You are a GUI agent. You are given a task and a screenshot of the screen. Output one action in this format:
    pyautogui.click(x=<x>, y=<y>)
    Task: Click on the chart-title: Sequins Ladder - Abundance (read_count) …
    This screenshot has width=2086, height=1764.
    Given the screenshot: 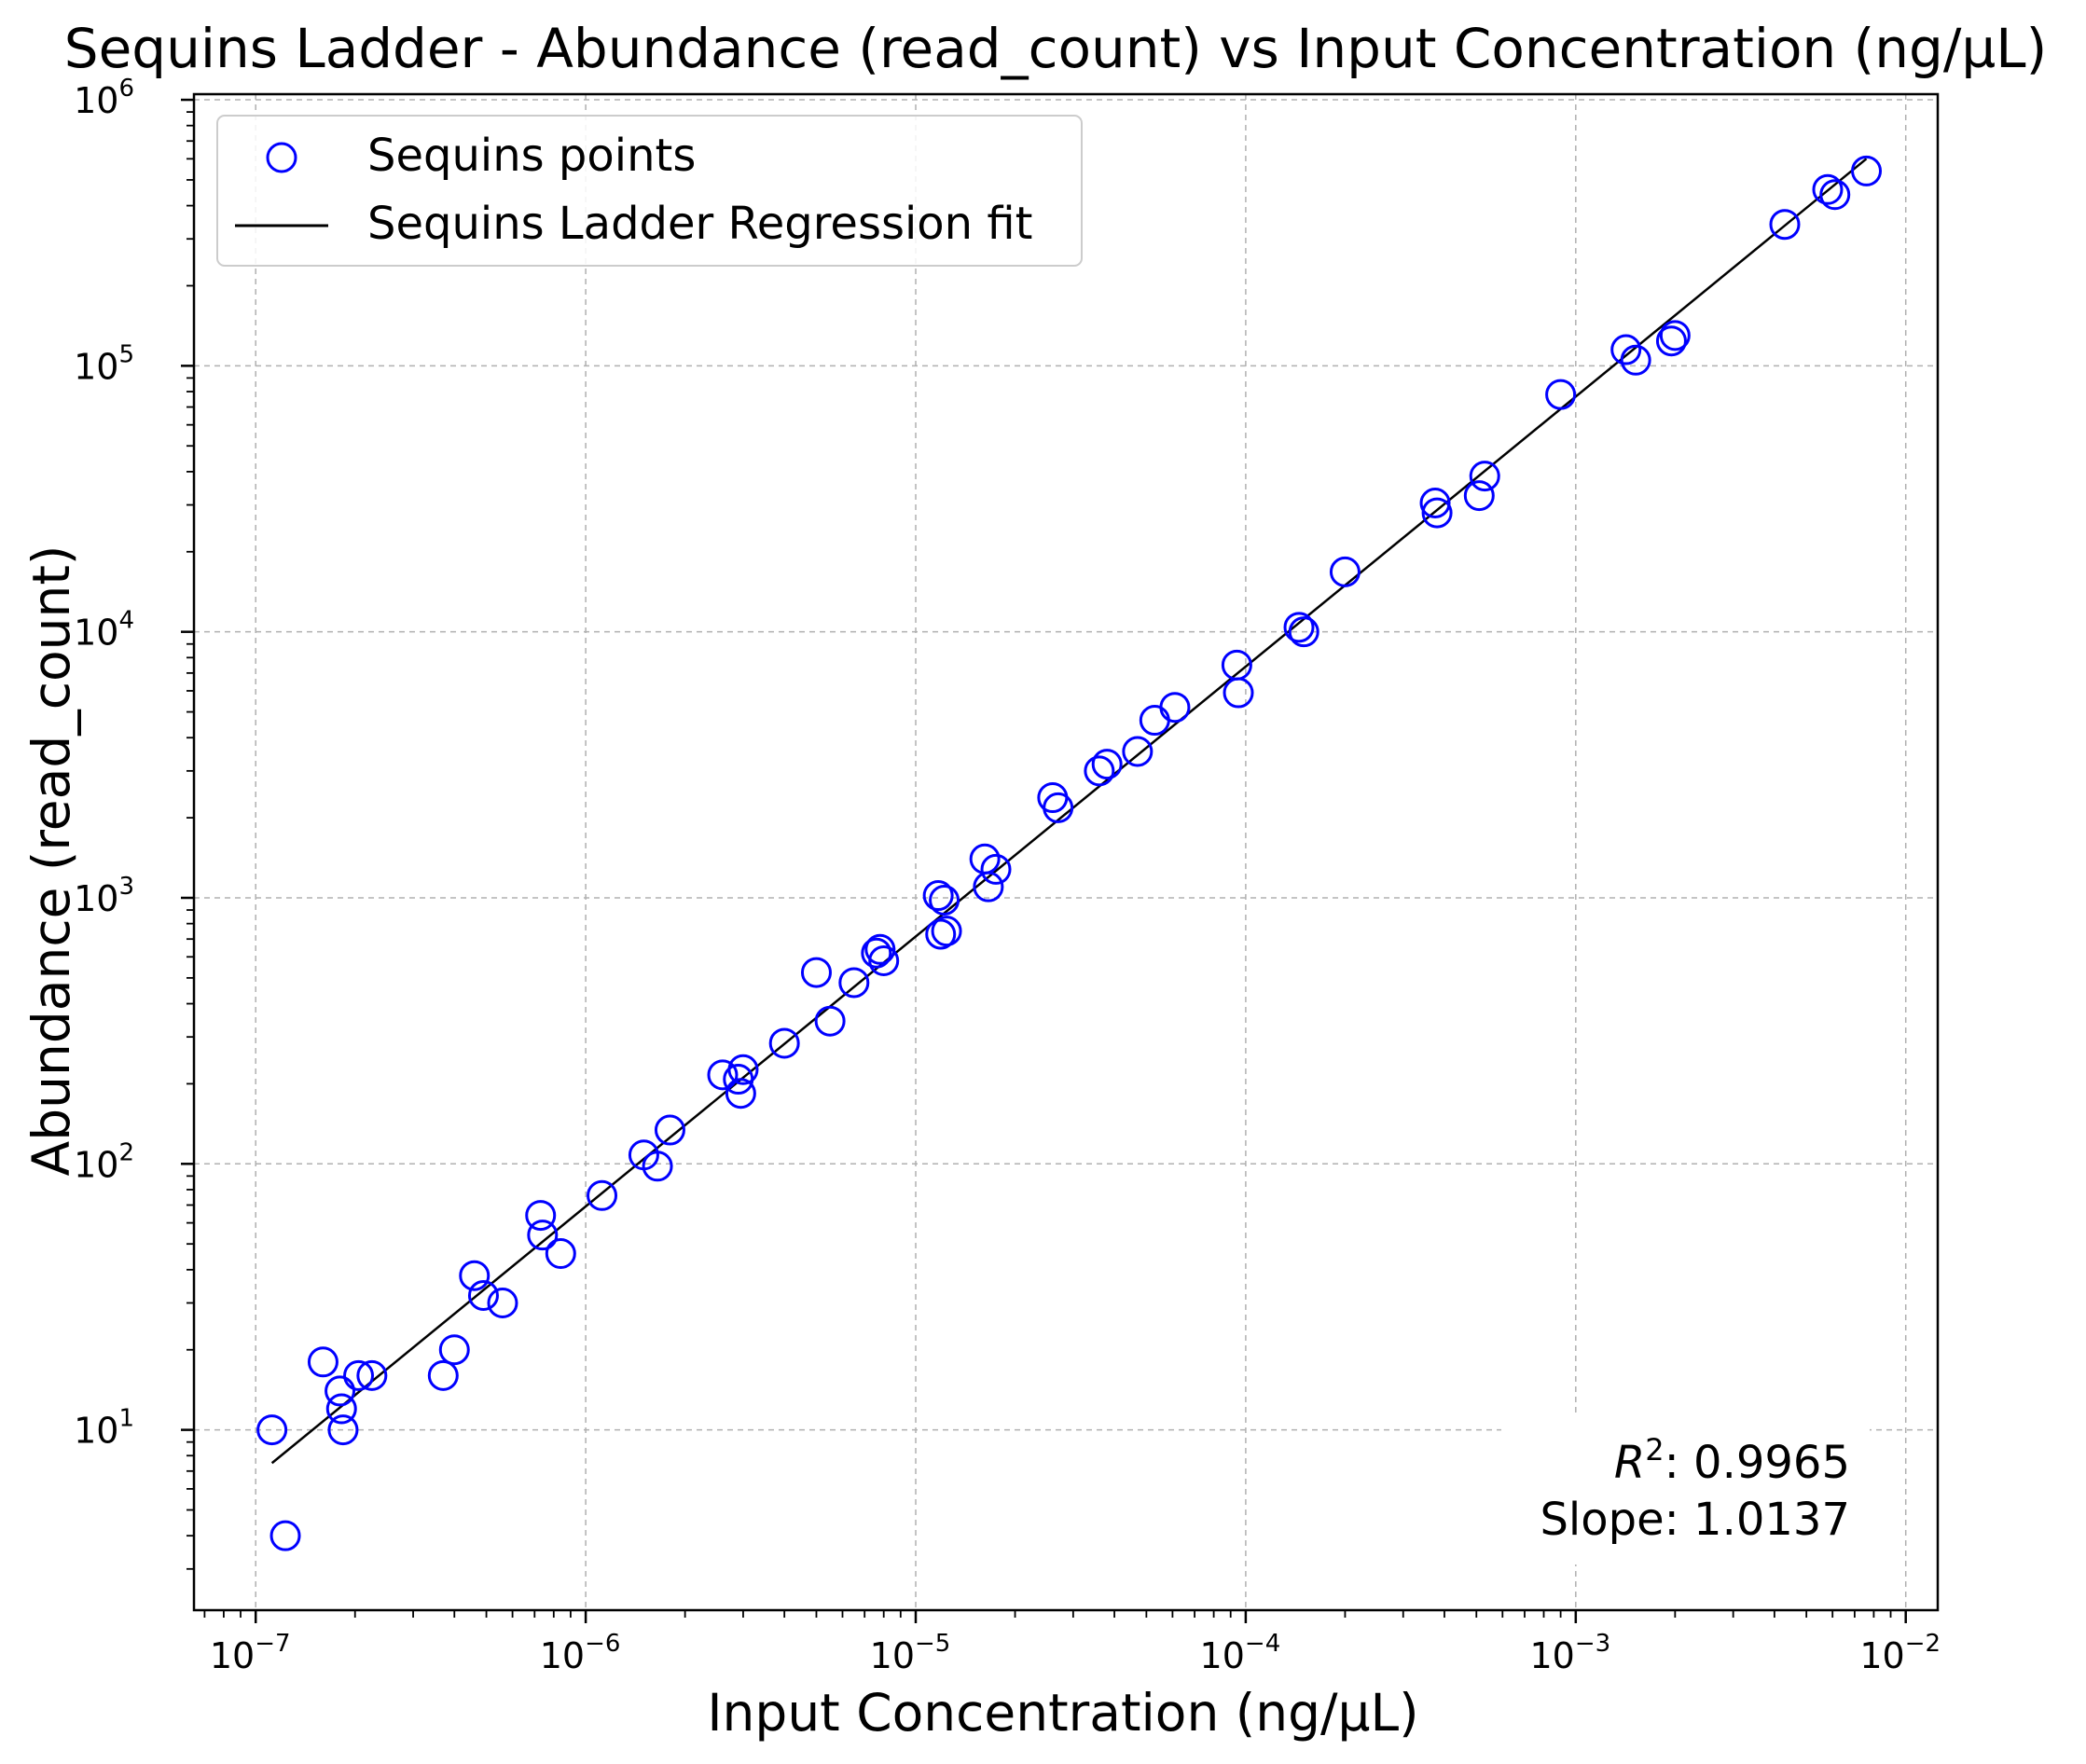 What is the action you would take?
    pyautogui.click(x=1055, y=48)
    